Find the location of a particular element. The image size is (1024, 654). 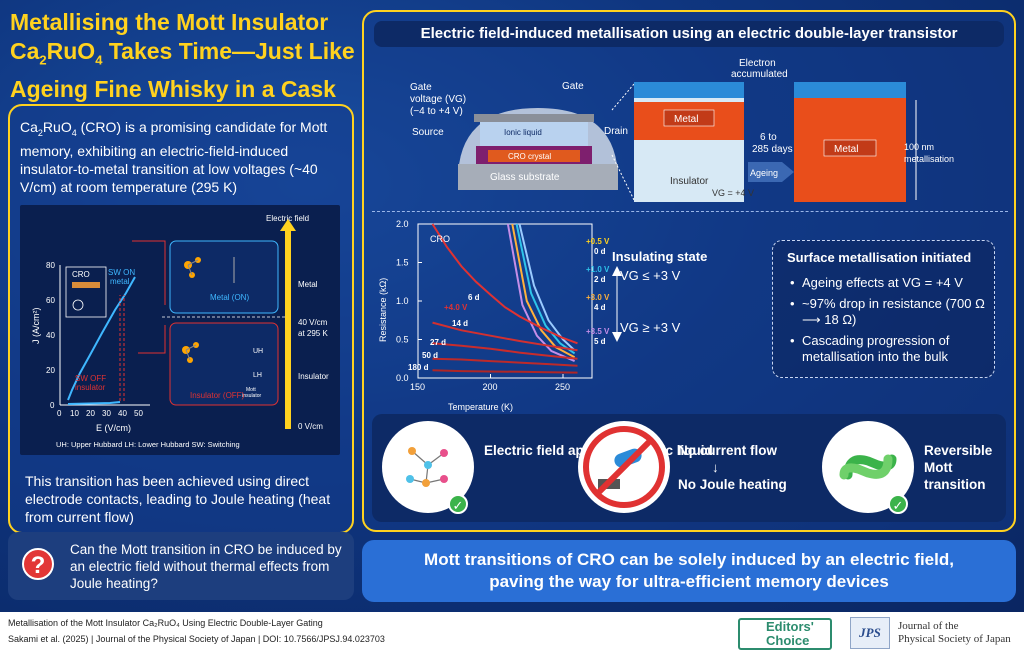

chart-xlabel: Temperature (K) is located at coordinates (480, 407).